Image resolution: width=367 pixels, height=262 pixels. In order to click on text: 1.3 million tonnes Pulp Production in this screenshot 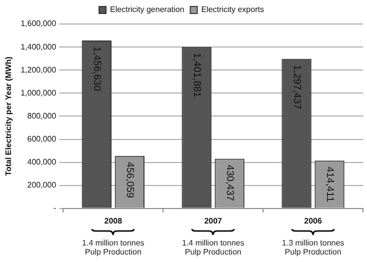, I will do `click(313, 247)`.